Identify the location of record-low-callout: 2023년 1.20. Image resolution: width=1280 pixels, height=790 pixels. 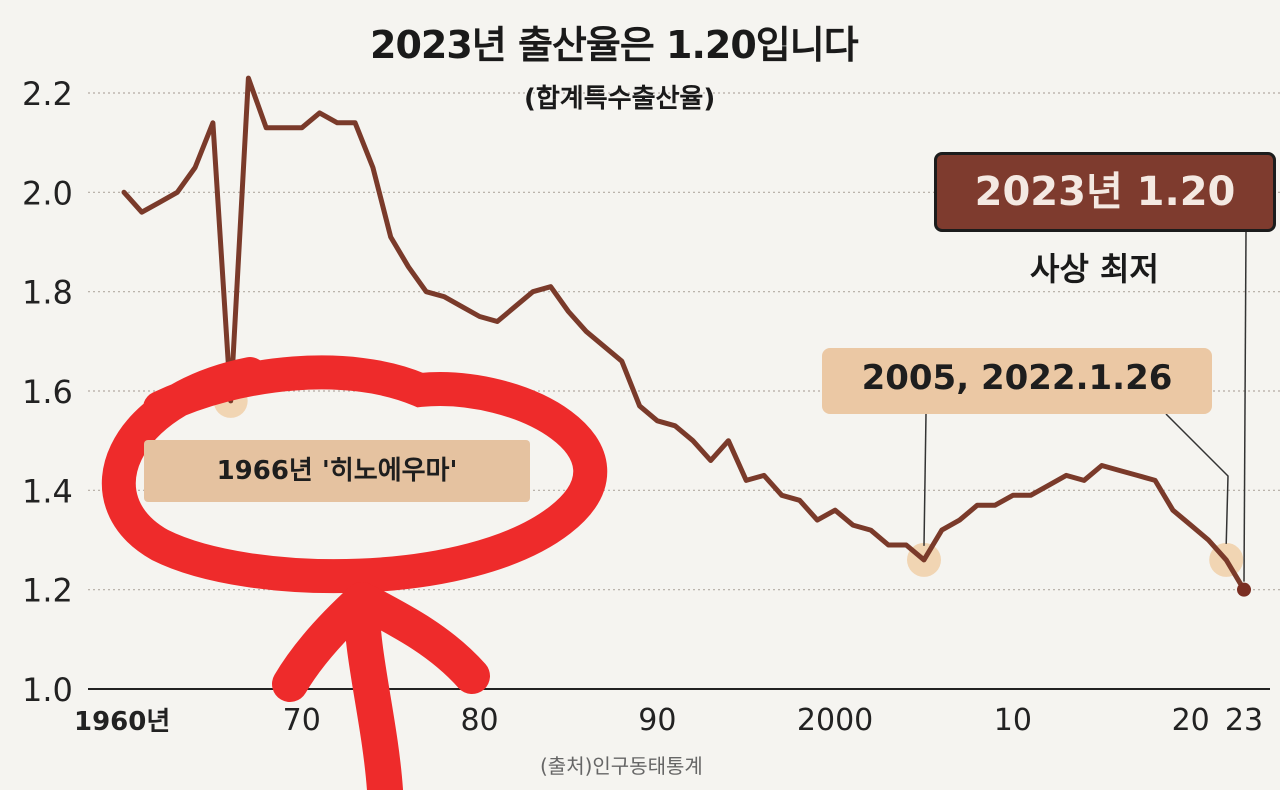
(1105, 192).